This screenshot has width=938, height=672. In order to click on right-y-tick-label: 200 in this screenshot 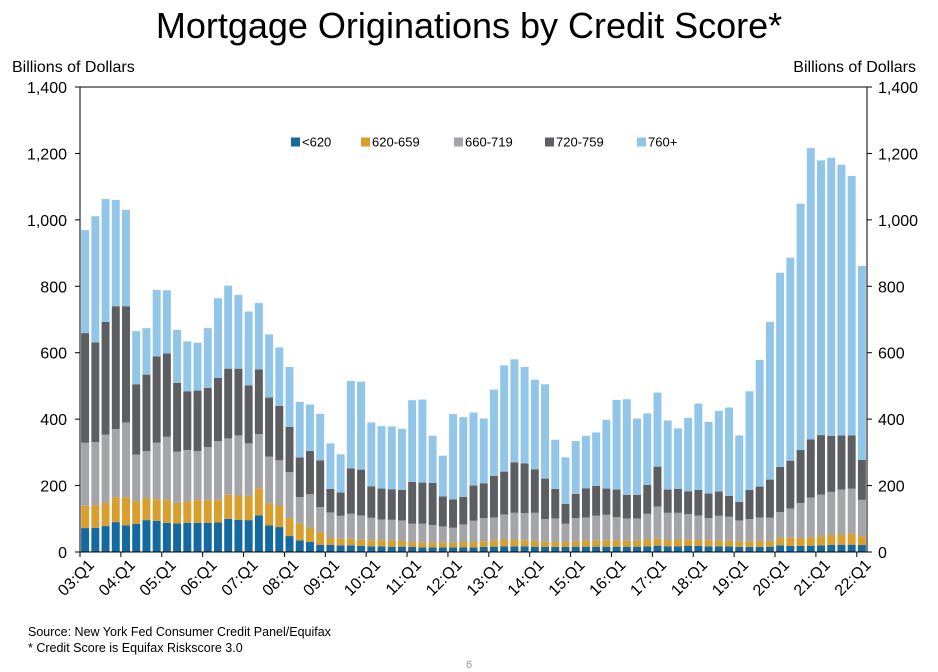, I will do `click(891, 487)`.